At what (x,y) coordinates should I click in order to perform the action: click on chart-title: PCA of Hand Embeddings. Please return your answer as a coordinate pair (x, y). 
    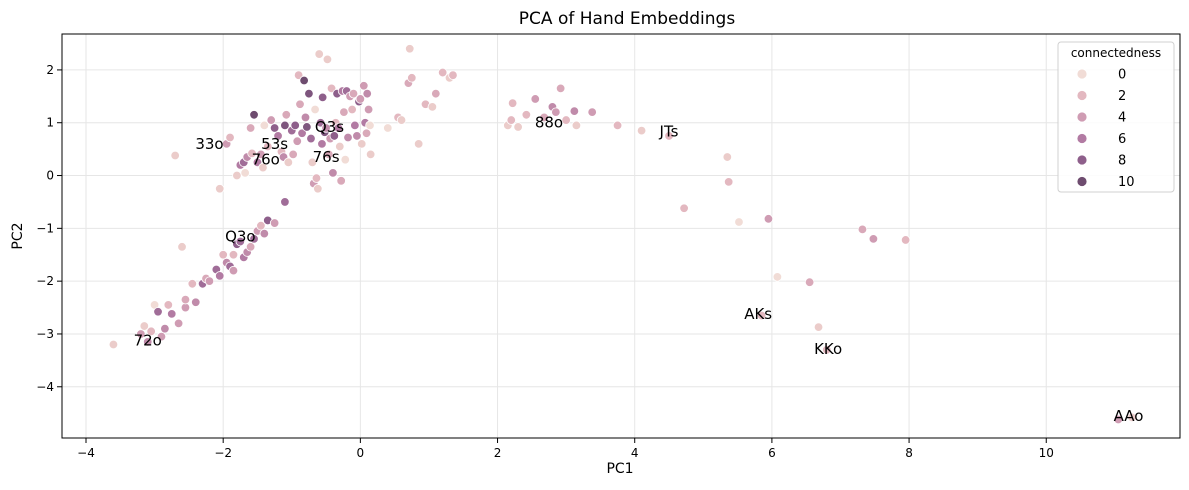
    Looking at the image, I should click on (627, 19).